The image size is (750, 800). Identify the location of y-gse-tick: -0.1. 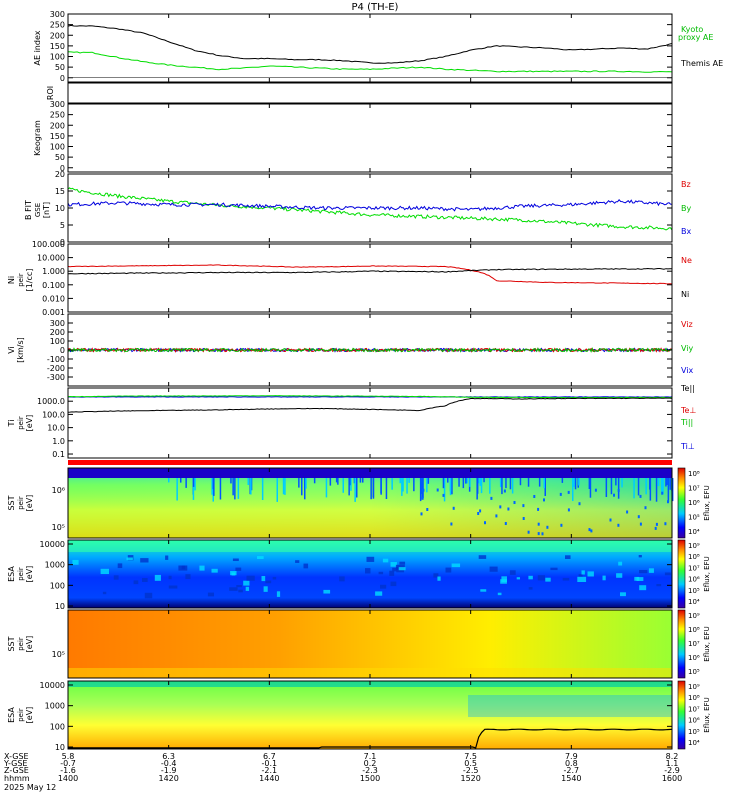
(270, 763).